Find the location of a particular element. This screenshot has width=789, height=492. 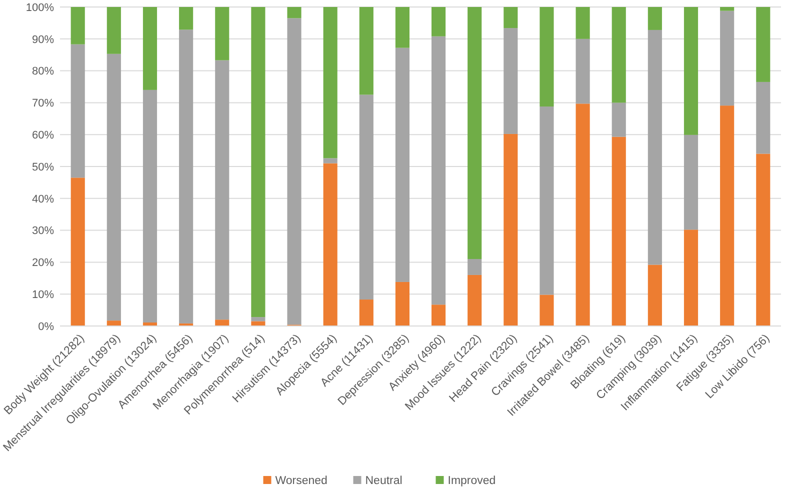

y-tick-label: 30% is located at coordinates (43, 231).